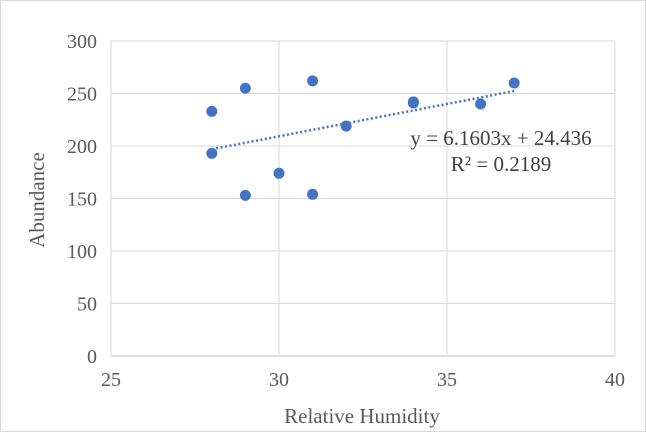 Image resolution: width=646 pixels, height=432 pixels. Describe the element at coordinates (363, 380) in the screenshot. I see `x-tick-labels: 25 30 35 40` at that location.